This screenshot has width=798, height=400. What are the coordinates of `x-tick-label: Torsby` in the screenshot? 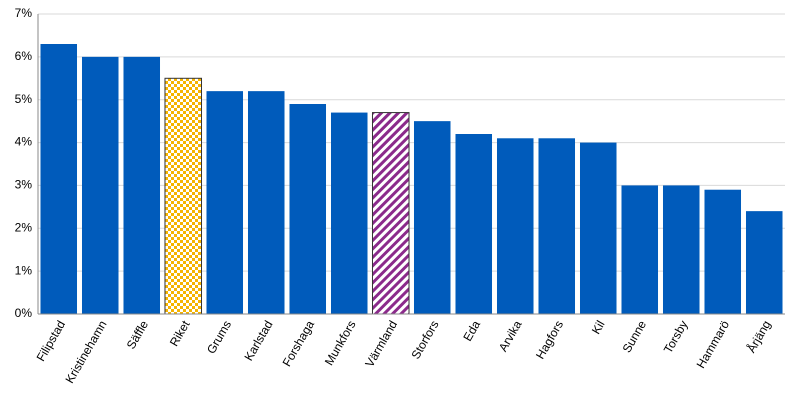 It's located at (676, 337).